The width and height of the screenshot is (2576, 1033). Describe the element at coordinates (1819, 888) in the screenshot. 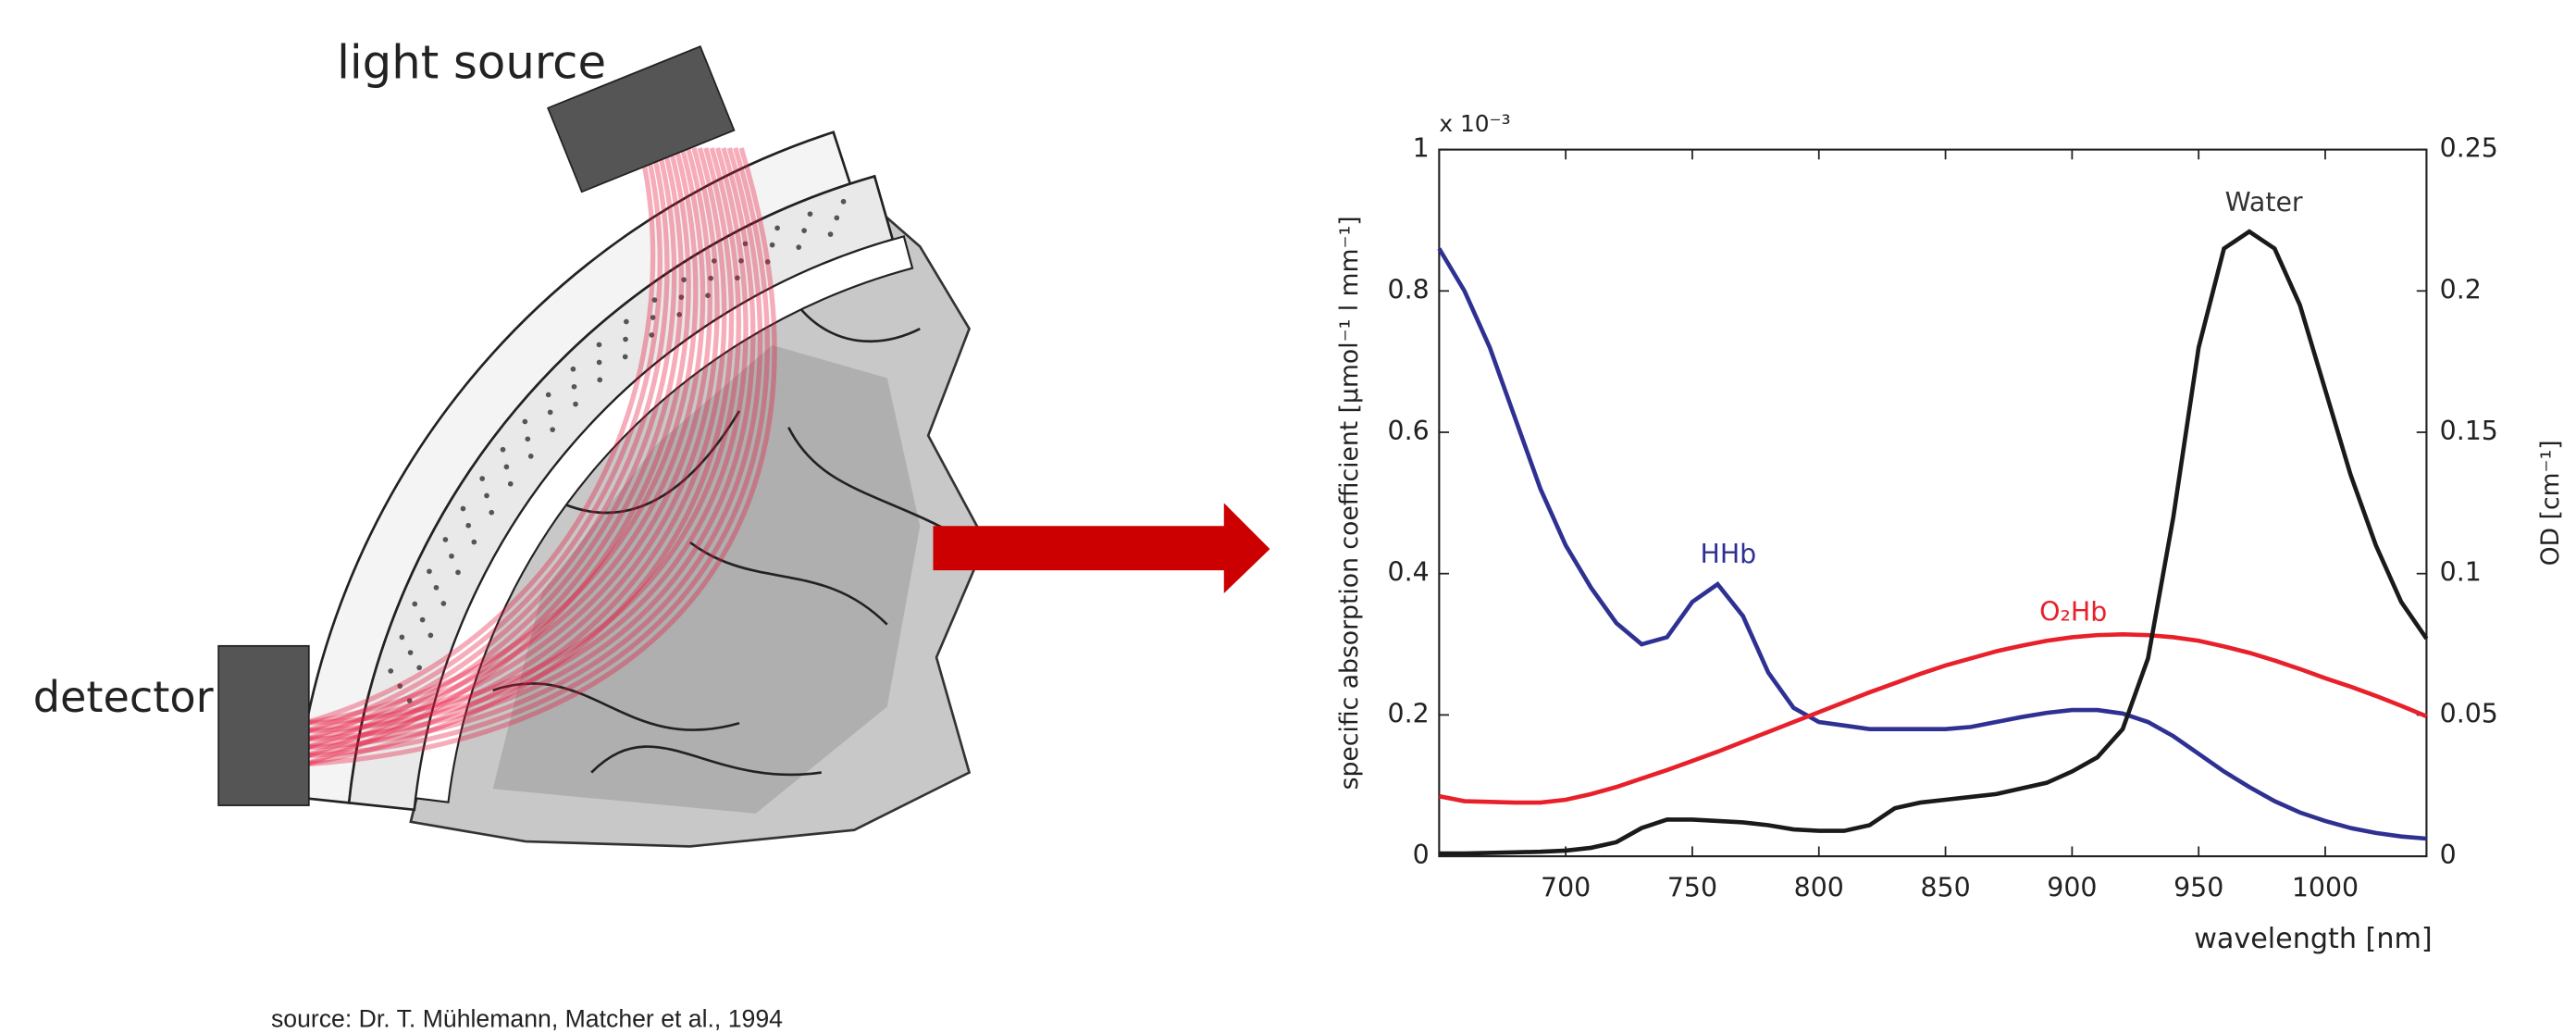

I see `x-tick-label: 800` at that location.